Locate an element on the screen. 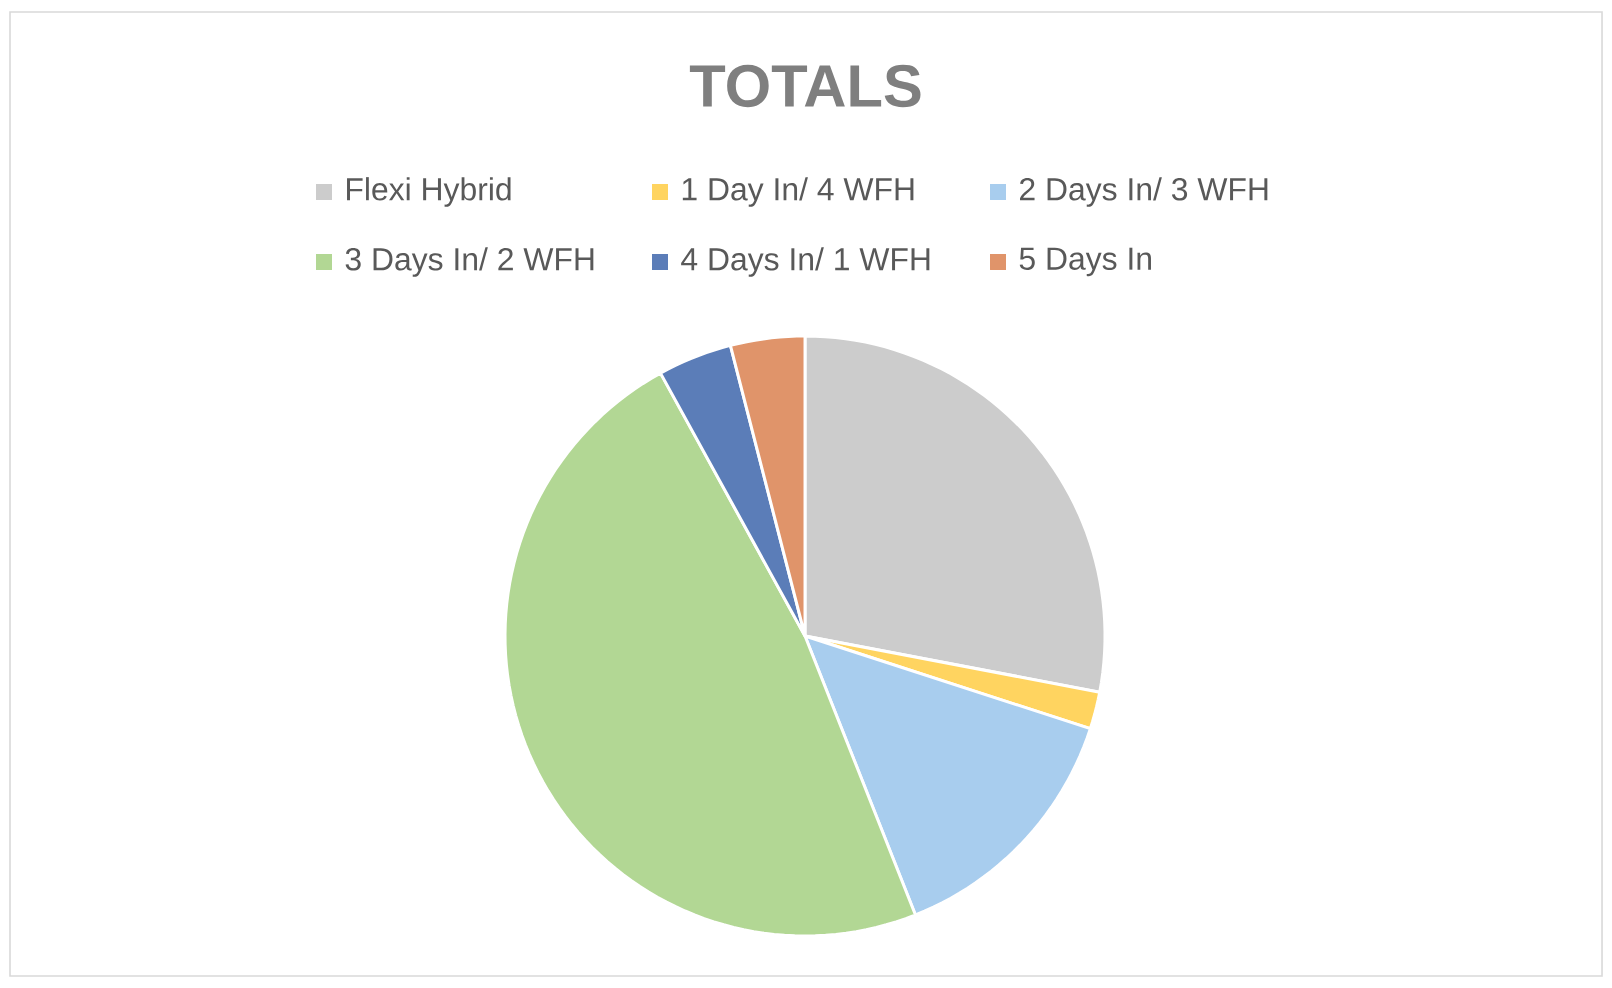  legend-label: 2 Days In/ 3 WFH is located at coordinates (1144, 192).